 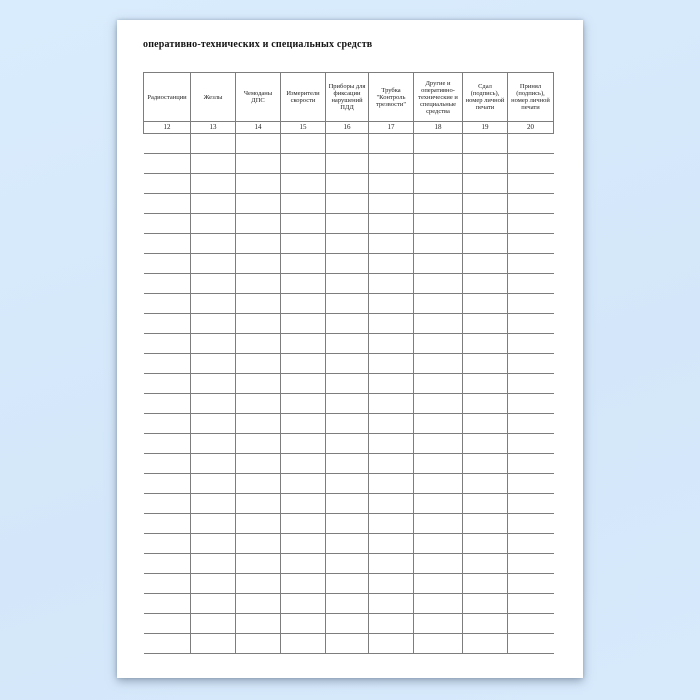 I want to click on column-header-15: Измерители скорости, so click(x=303, y=97).